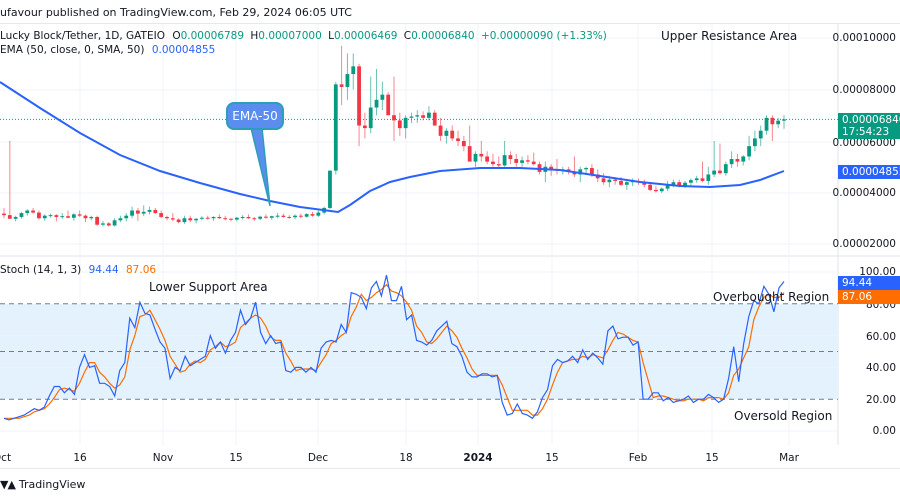 The image size is (900, 500). What do you see at coordinates (141, 270) in the screenshot?
I see `stoch-d-value: 87.06` at bounding box center [141, 270].